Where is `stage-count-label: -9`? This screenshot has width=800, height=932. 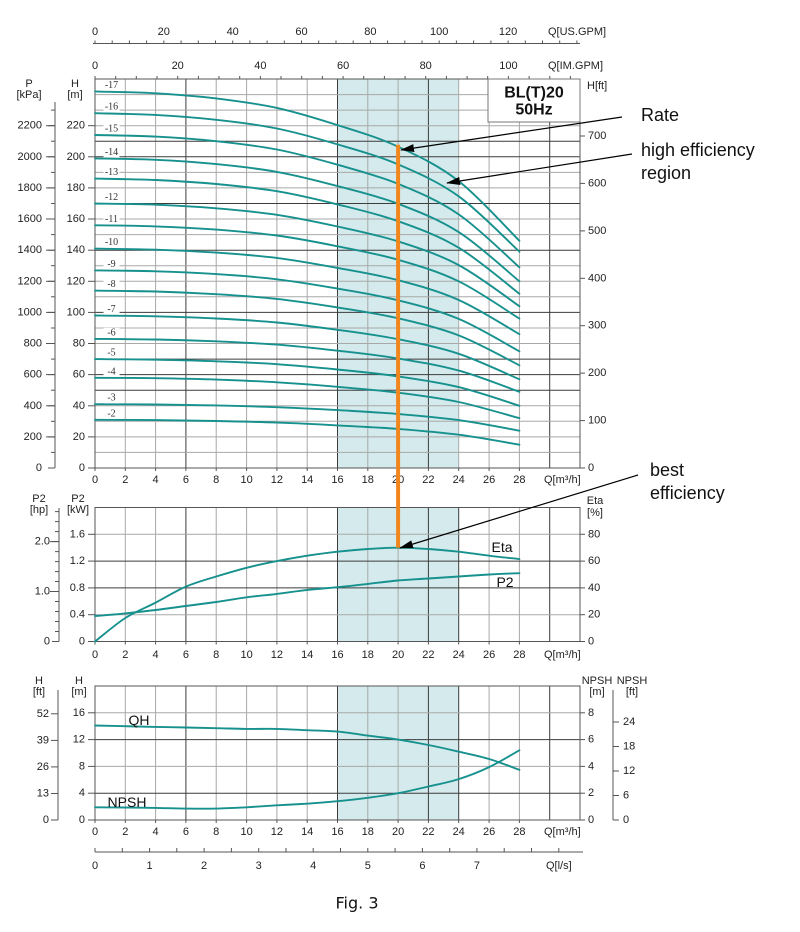
stage-count-label: -9 is located at coordinates (111, 264).